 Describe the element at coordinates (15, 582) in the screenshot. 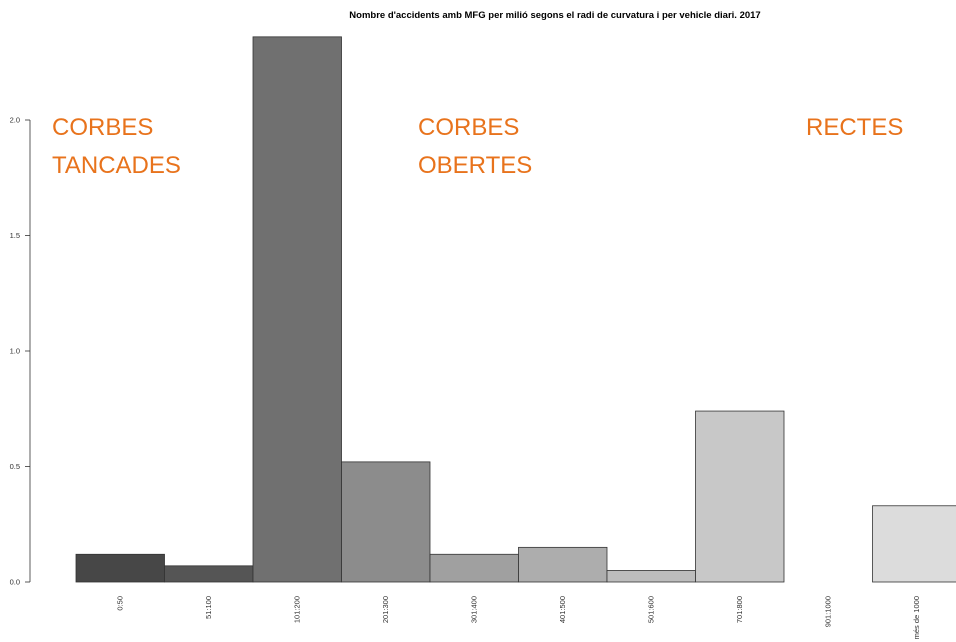

I see `y-tick-label: 0.0` at that location.